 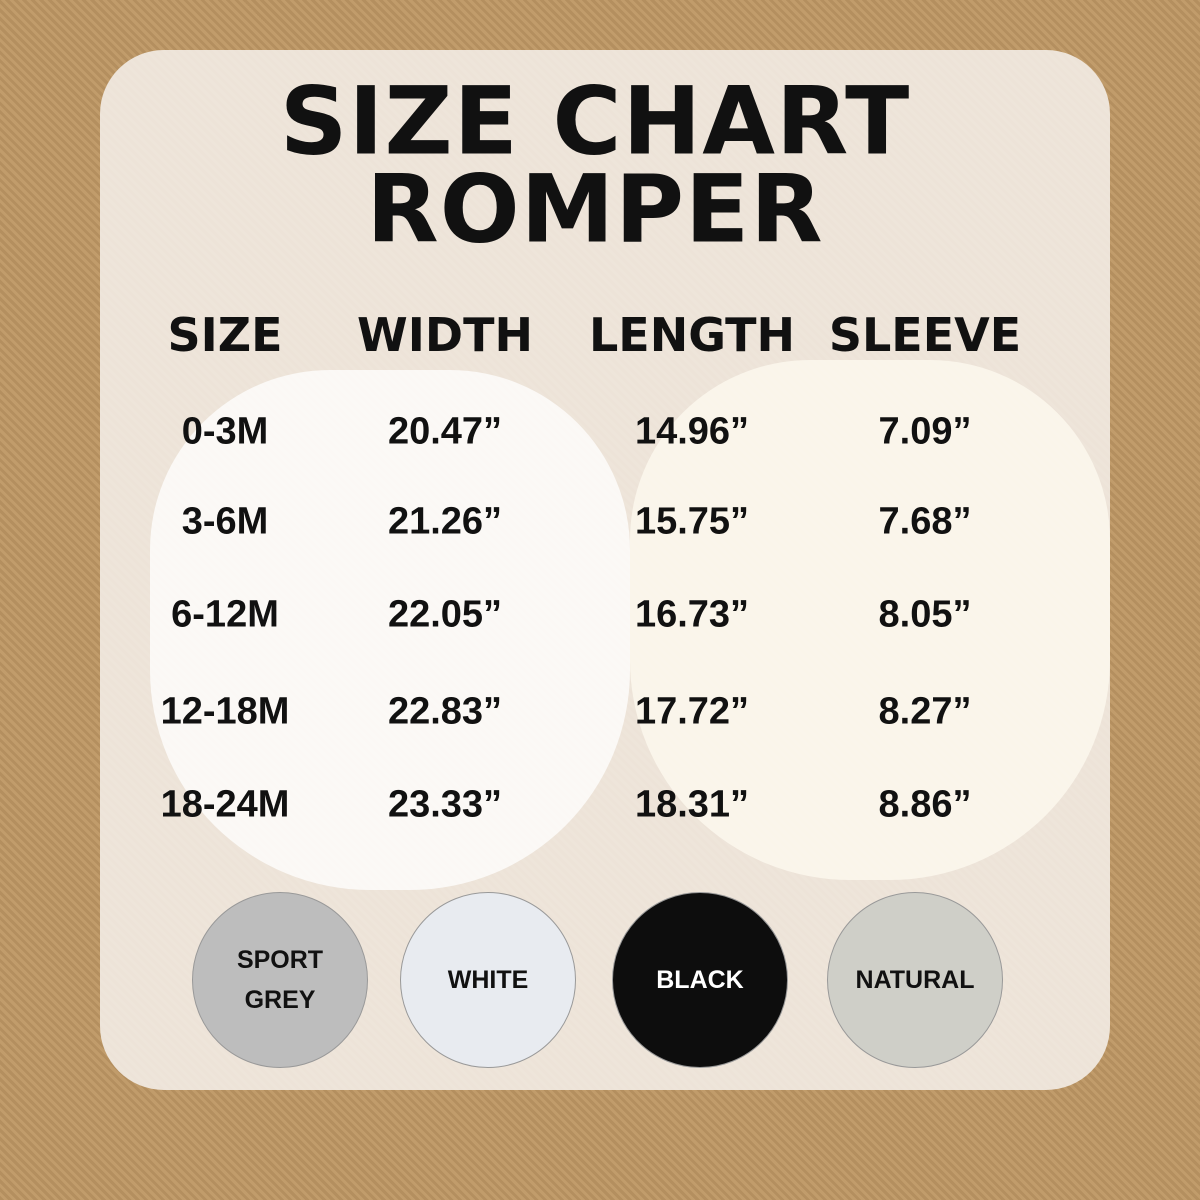 What do you see at coordinates (225, 431) in the screenshot?
I see `table-cell: 0-3M` at bounding box center [225, 431].